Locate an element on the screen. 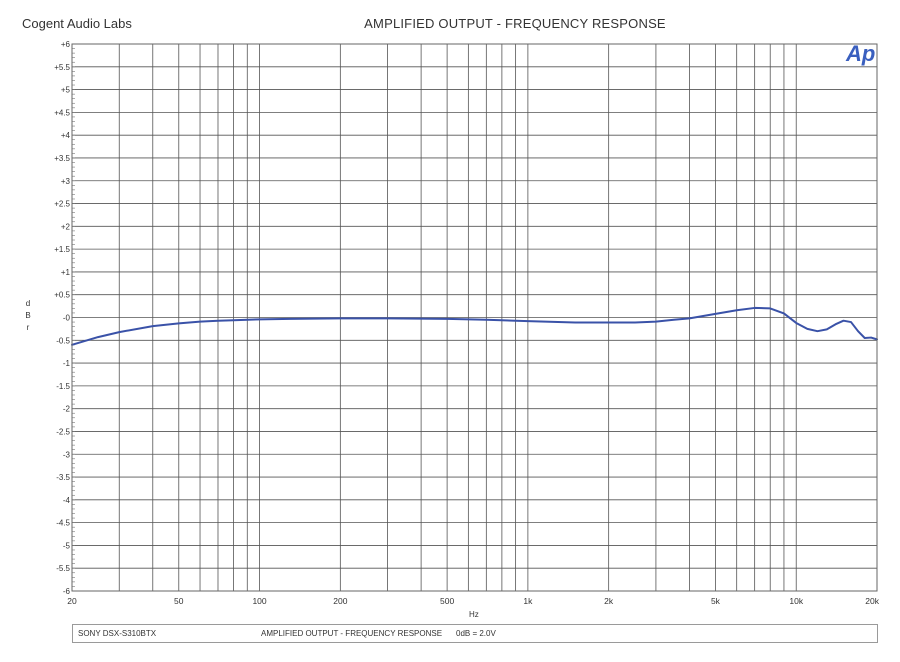 The image size is (900, 662). y-tick-label: -5 is located at coordinates (67, 545).